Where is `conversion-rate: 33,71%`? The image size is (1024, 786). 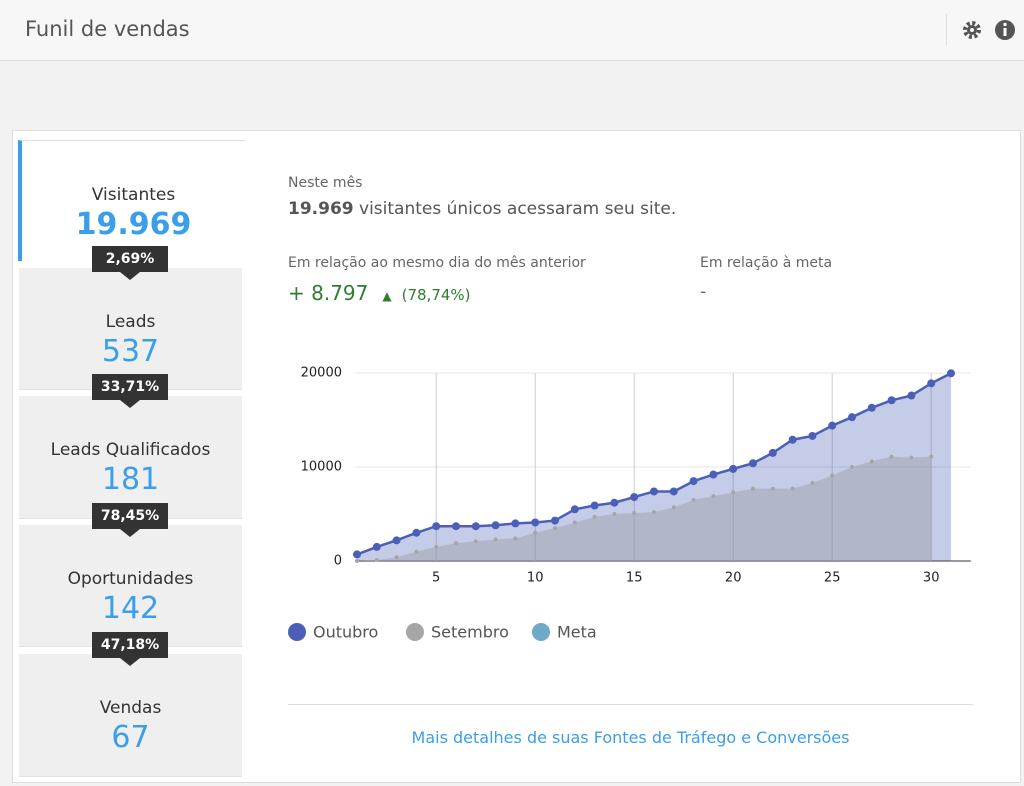
conversion-rate: 33,71% is located at coordinates (130, 391).